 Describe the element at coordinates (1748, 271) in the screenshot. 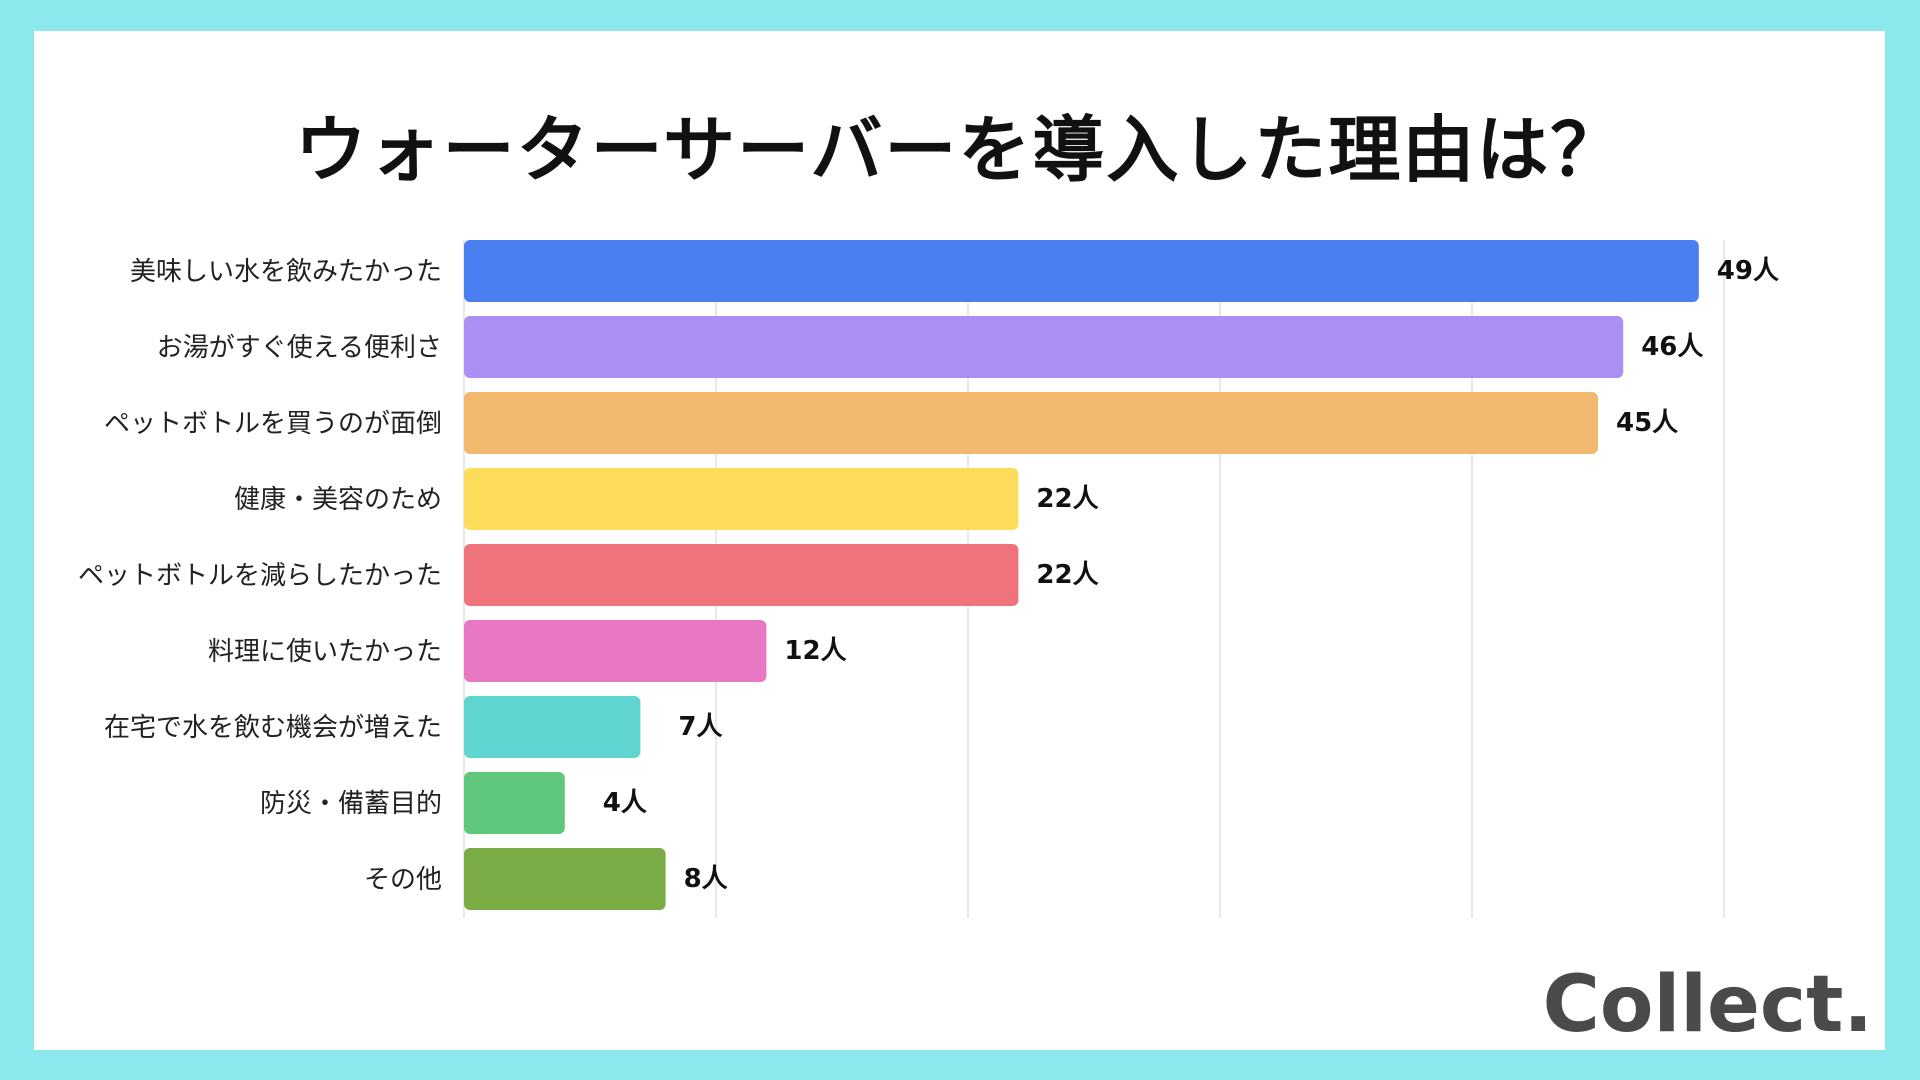

I see `value-label-1: 49人` at that location.